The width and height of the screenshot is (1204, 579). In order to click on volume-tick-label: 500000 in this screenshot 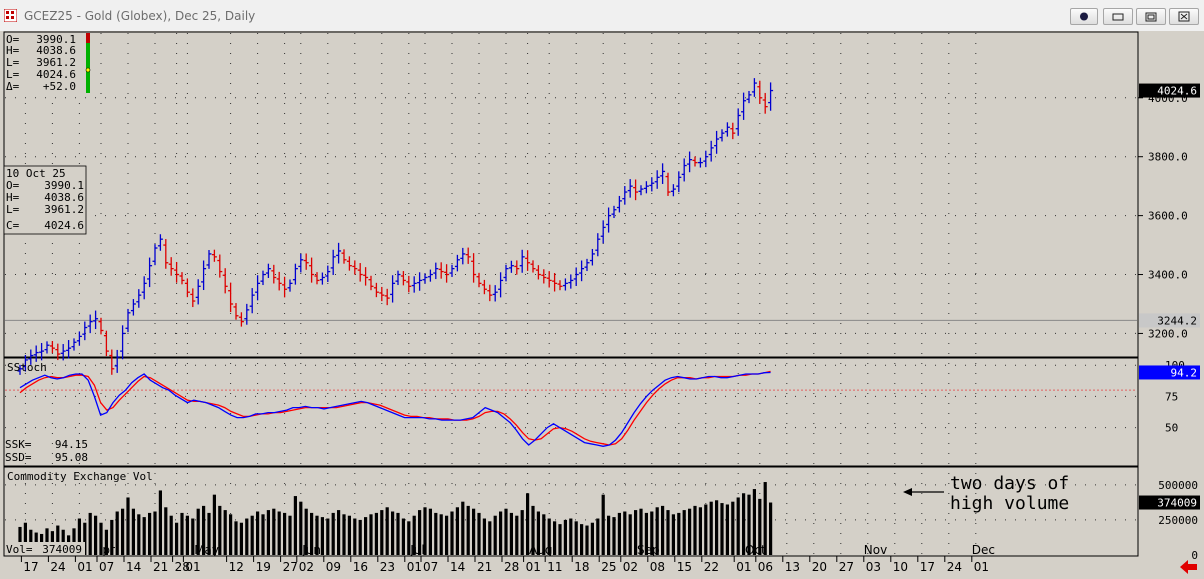, I will do `click(1178, 485)`.